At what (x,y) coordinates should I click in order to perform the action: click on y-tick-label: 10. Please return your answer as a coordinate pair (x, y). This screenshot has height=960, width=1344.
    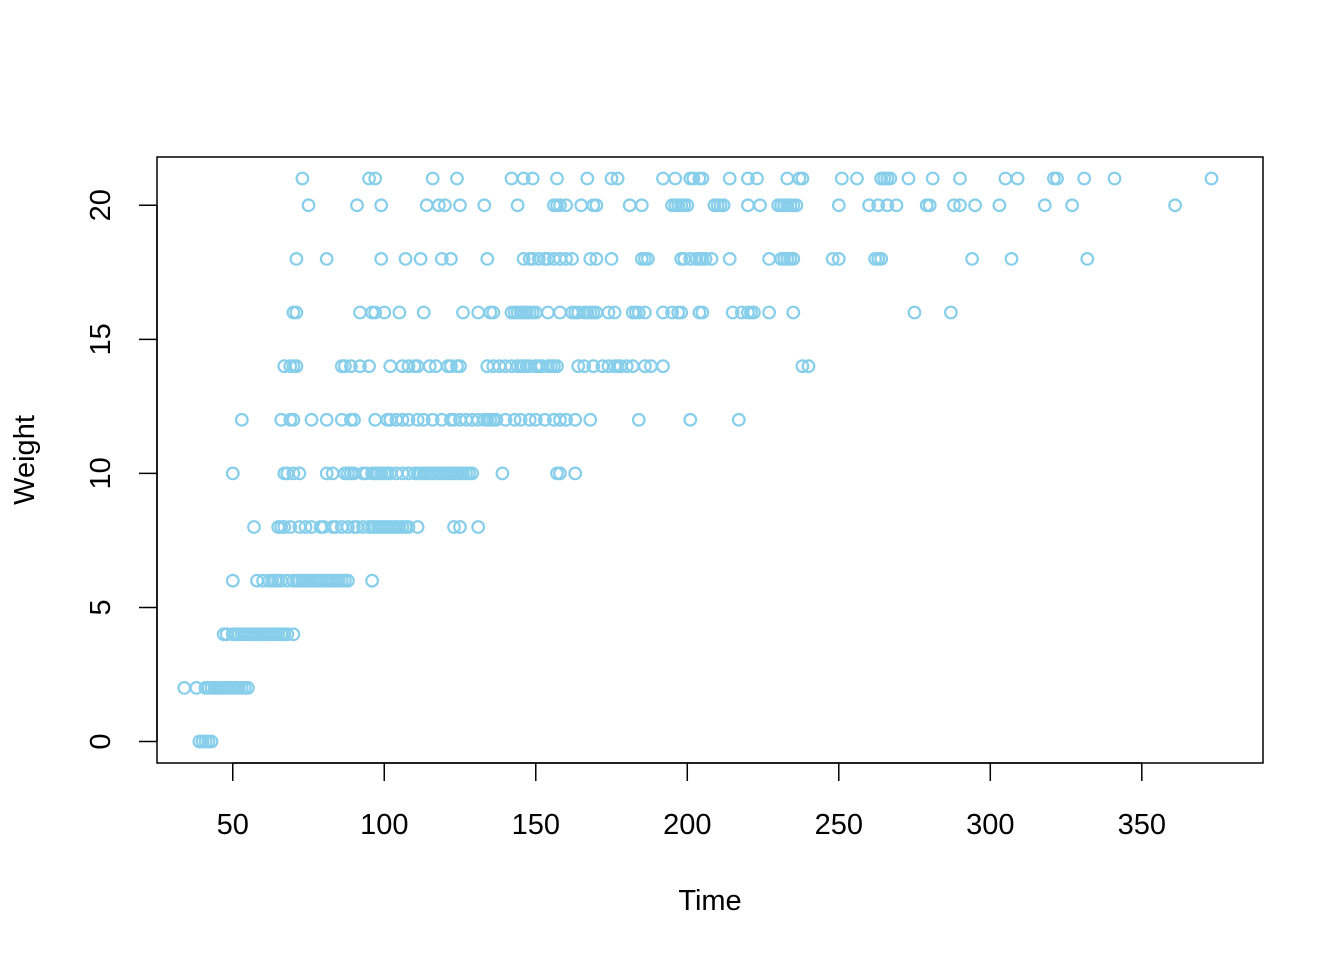
    Looking at the image, I should click on (101, 473).